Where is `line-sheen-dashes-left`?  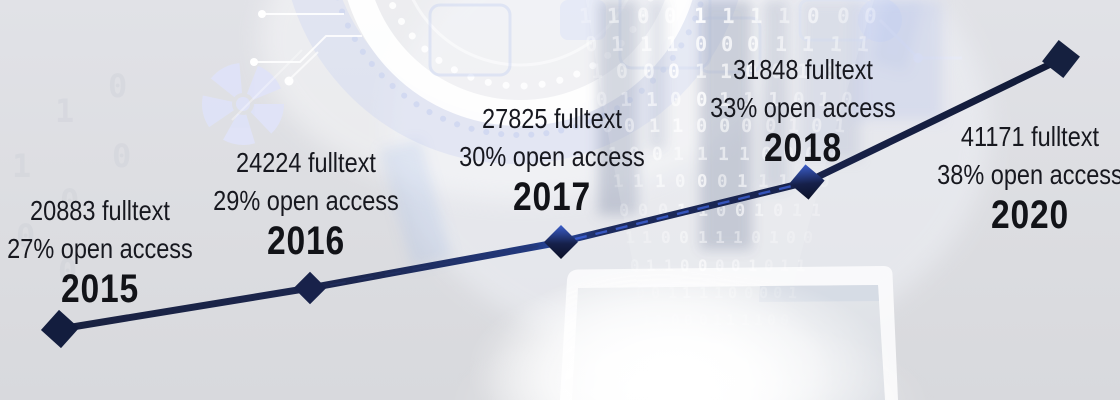 line-sheen-dashes-left is located at coordinates (437, 265).